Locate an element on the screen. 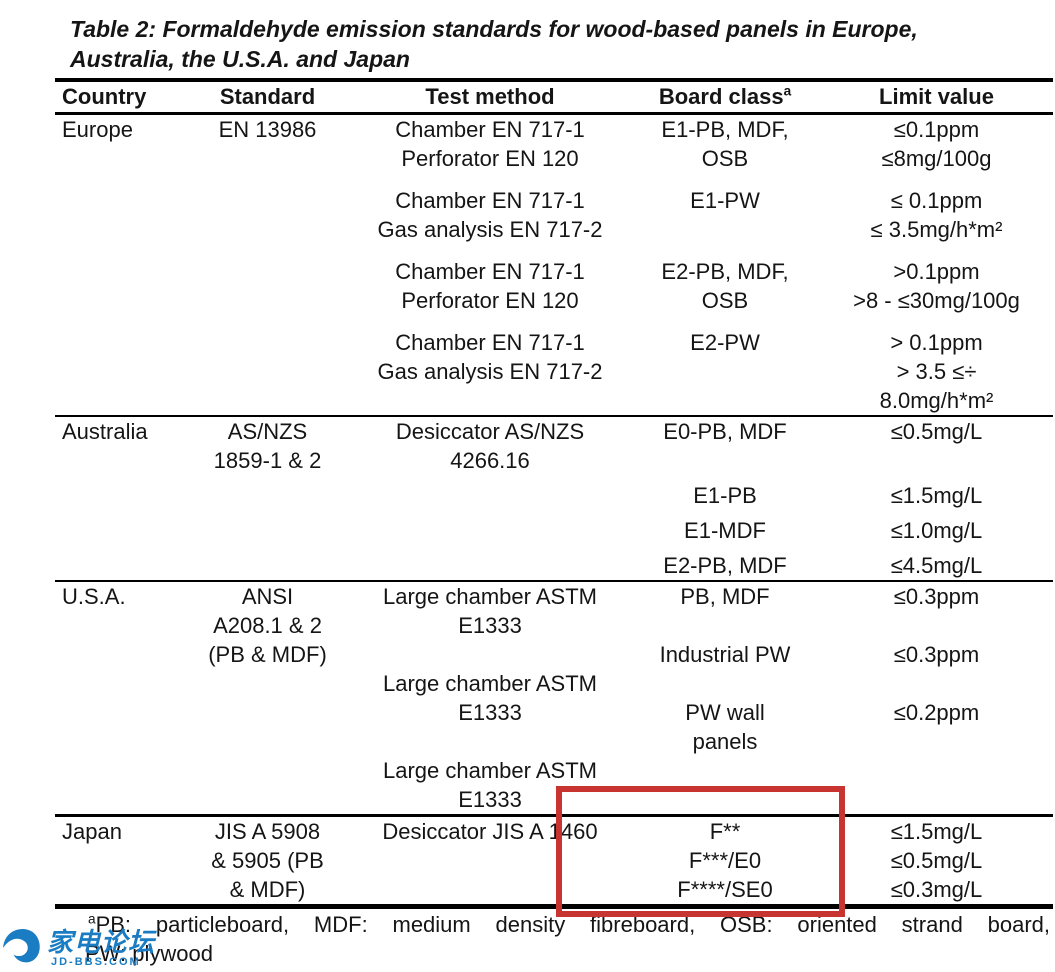  table-rule-bottom is located at coordinates (554, 906).